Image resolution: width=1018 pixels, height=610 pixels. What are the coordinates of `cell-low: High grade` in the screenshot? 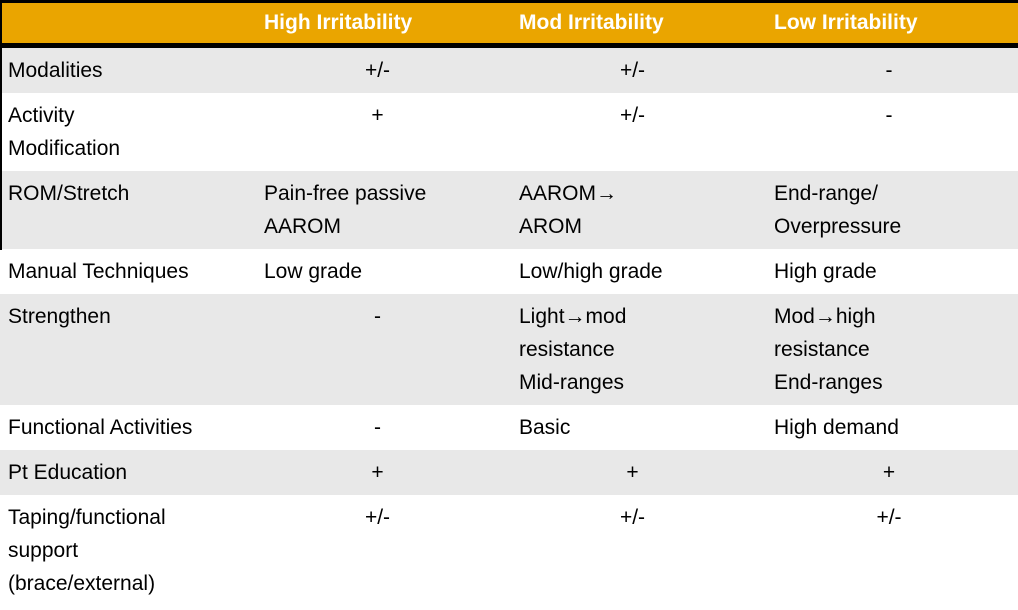 It's located at (825, 271).